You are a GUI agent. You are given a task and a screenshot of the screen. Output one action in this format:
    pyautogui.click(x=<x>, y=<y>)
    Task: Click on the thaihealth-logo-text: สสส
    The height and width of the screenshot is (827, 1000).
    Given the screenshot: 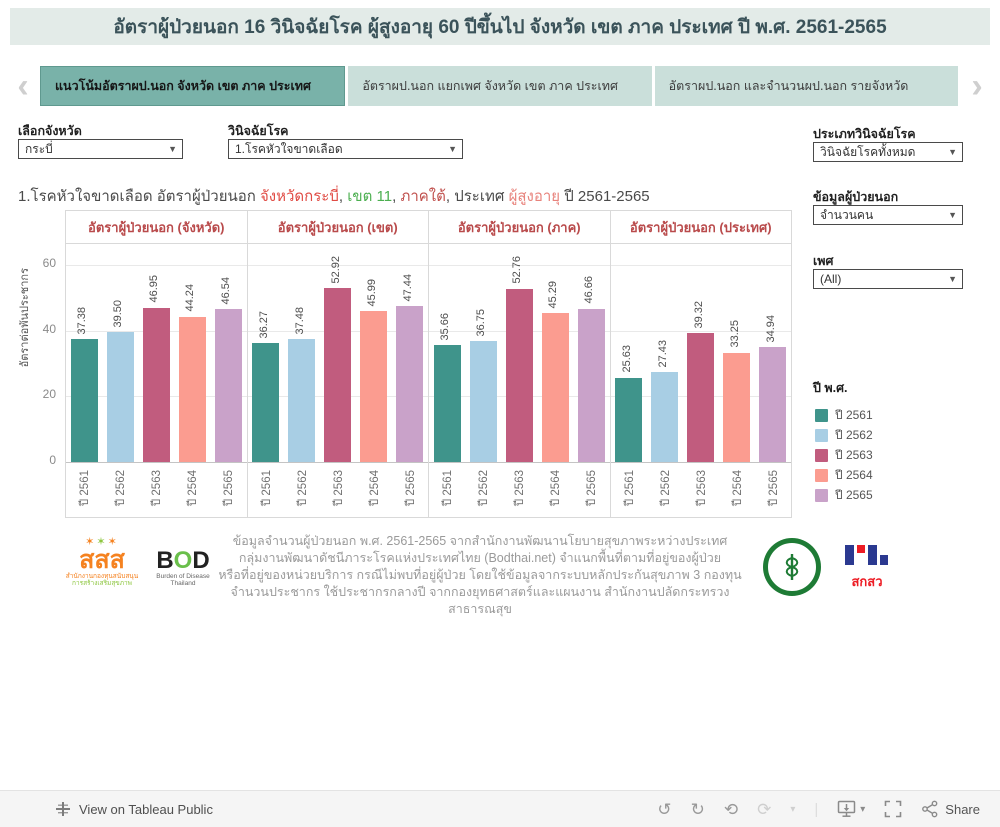 What is the action you would take?
    pyautogui.click(x=102, y=560)
    